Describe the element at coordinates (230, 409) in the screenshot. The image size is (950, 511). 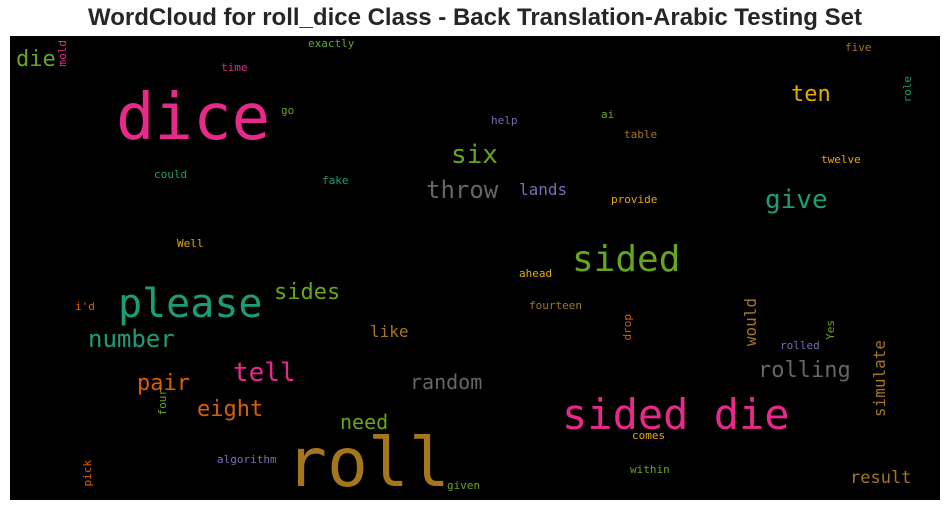
I see `word-eight: eight` at that location.